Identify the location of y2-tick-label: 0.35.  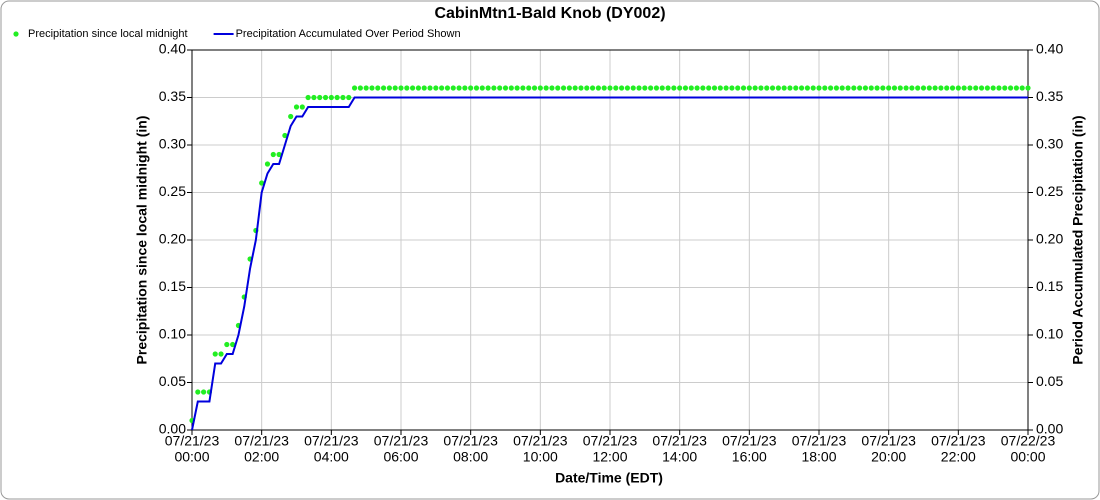
(1049, 96).